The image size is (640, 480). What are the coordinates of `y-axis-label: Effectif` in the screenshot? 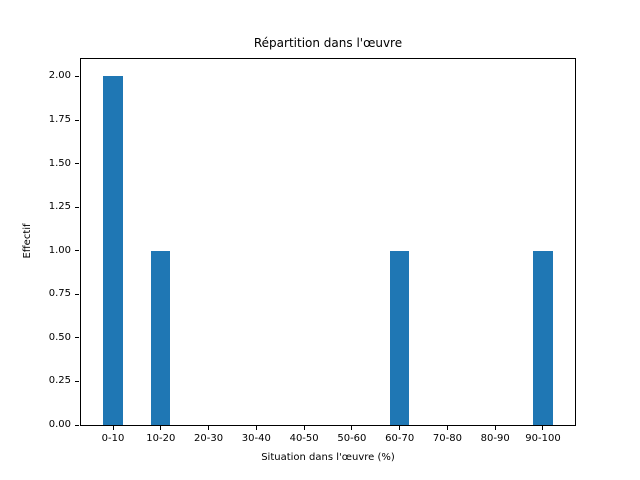 It's located at (27, 241).